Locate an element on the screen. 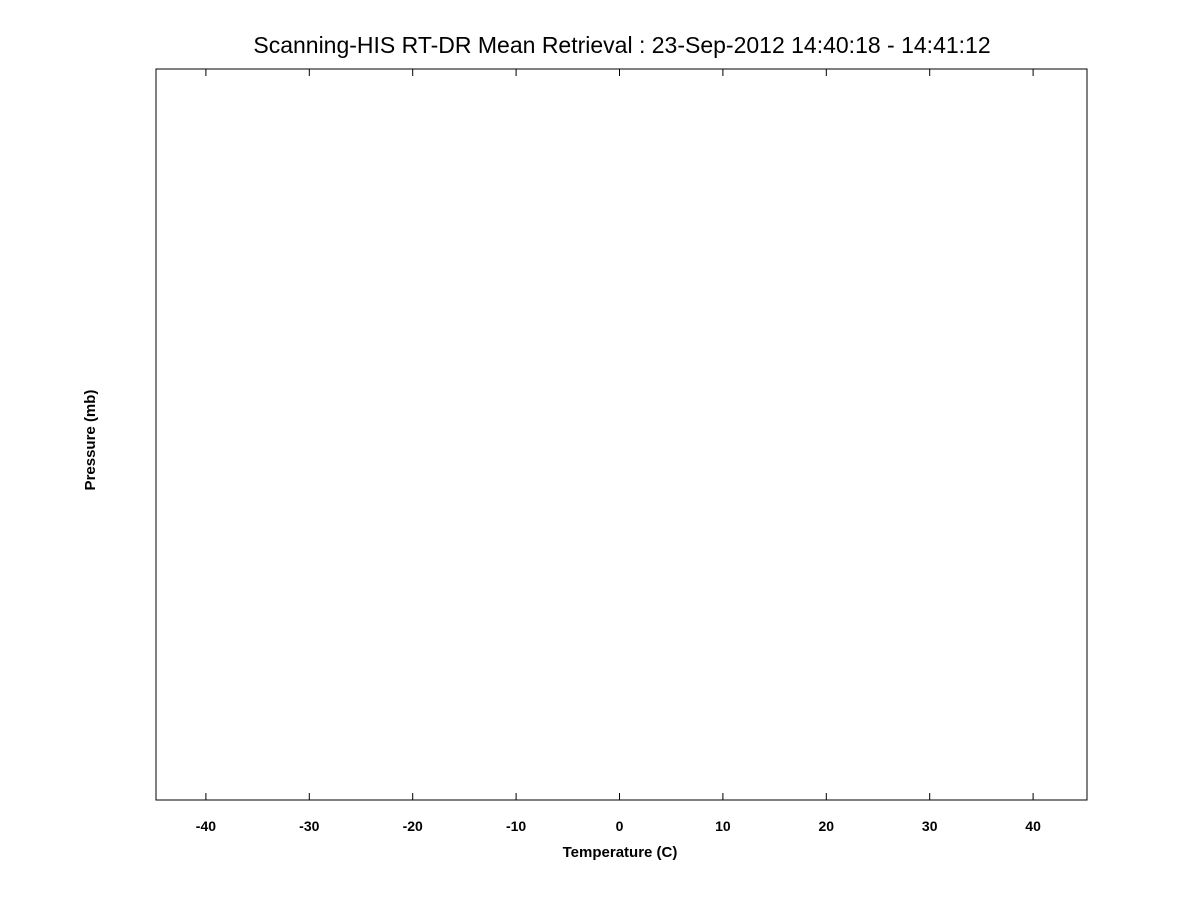  x-tick-label: -20 is located at coordinates (413, 826).